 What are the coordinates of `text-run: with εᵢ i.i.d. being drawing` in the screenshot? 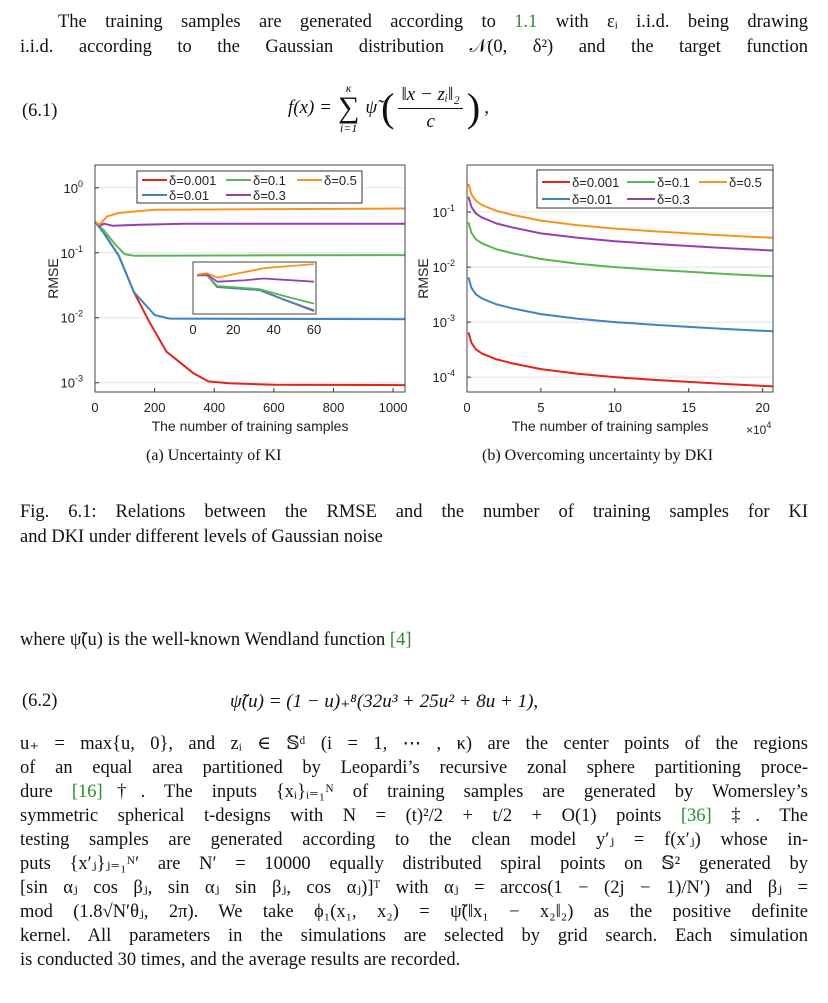 It's located at (672, 22).